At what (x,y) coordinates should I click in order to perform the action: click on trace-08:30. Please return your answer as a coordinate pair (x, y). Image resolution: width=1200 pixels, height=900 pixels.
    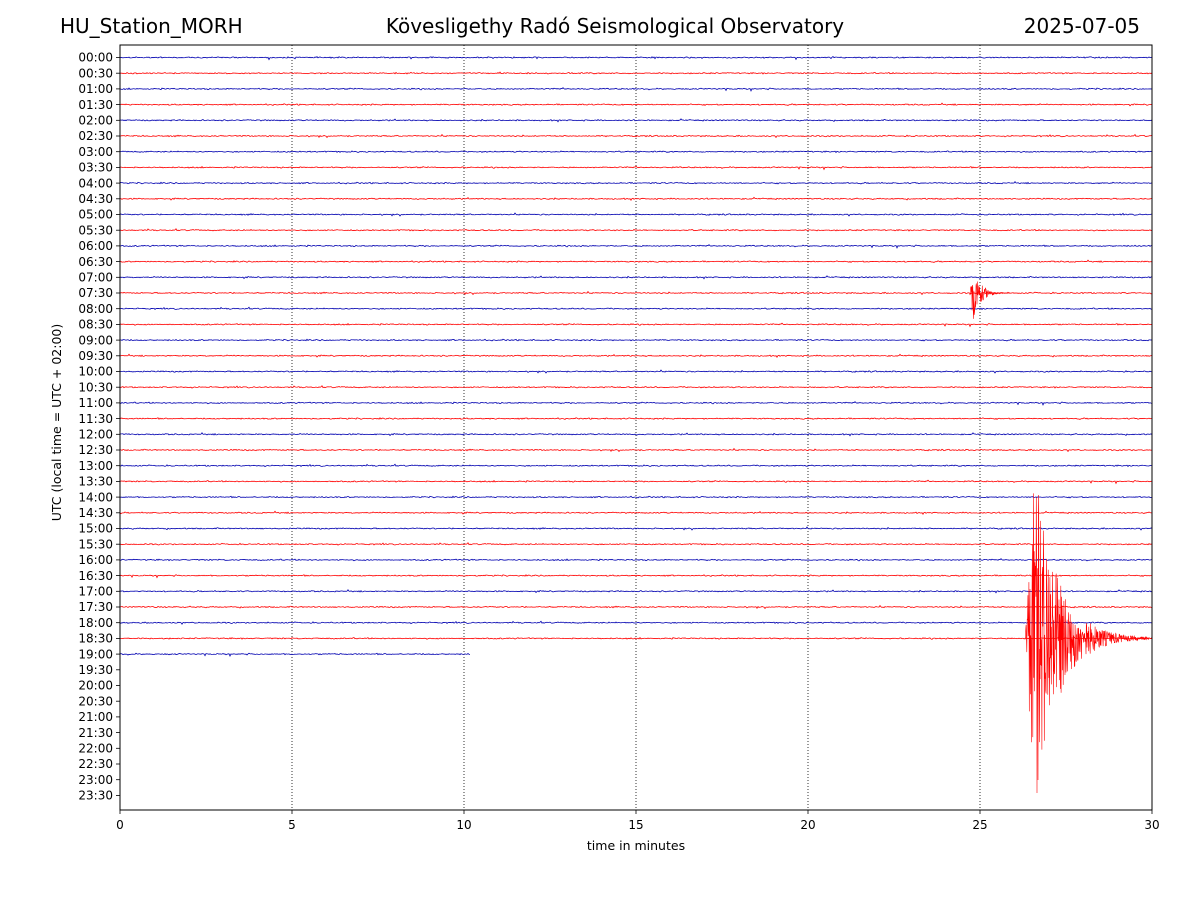
    Looking at the image, I should click on (636, 325).